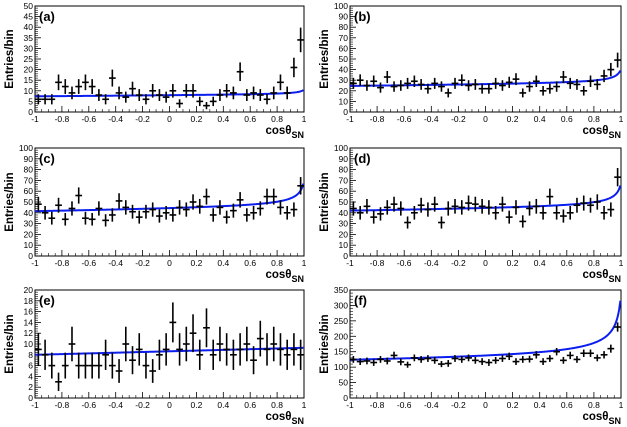 Image resolution: width=627 pixels, height=427 pixels. Describe the element at coordinates (344, 38) in the screenshot. I see `y-tick-label: 70` at that location.